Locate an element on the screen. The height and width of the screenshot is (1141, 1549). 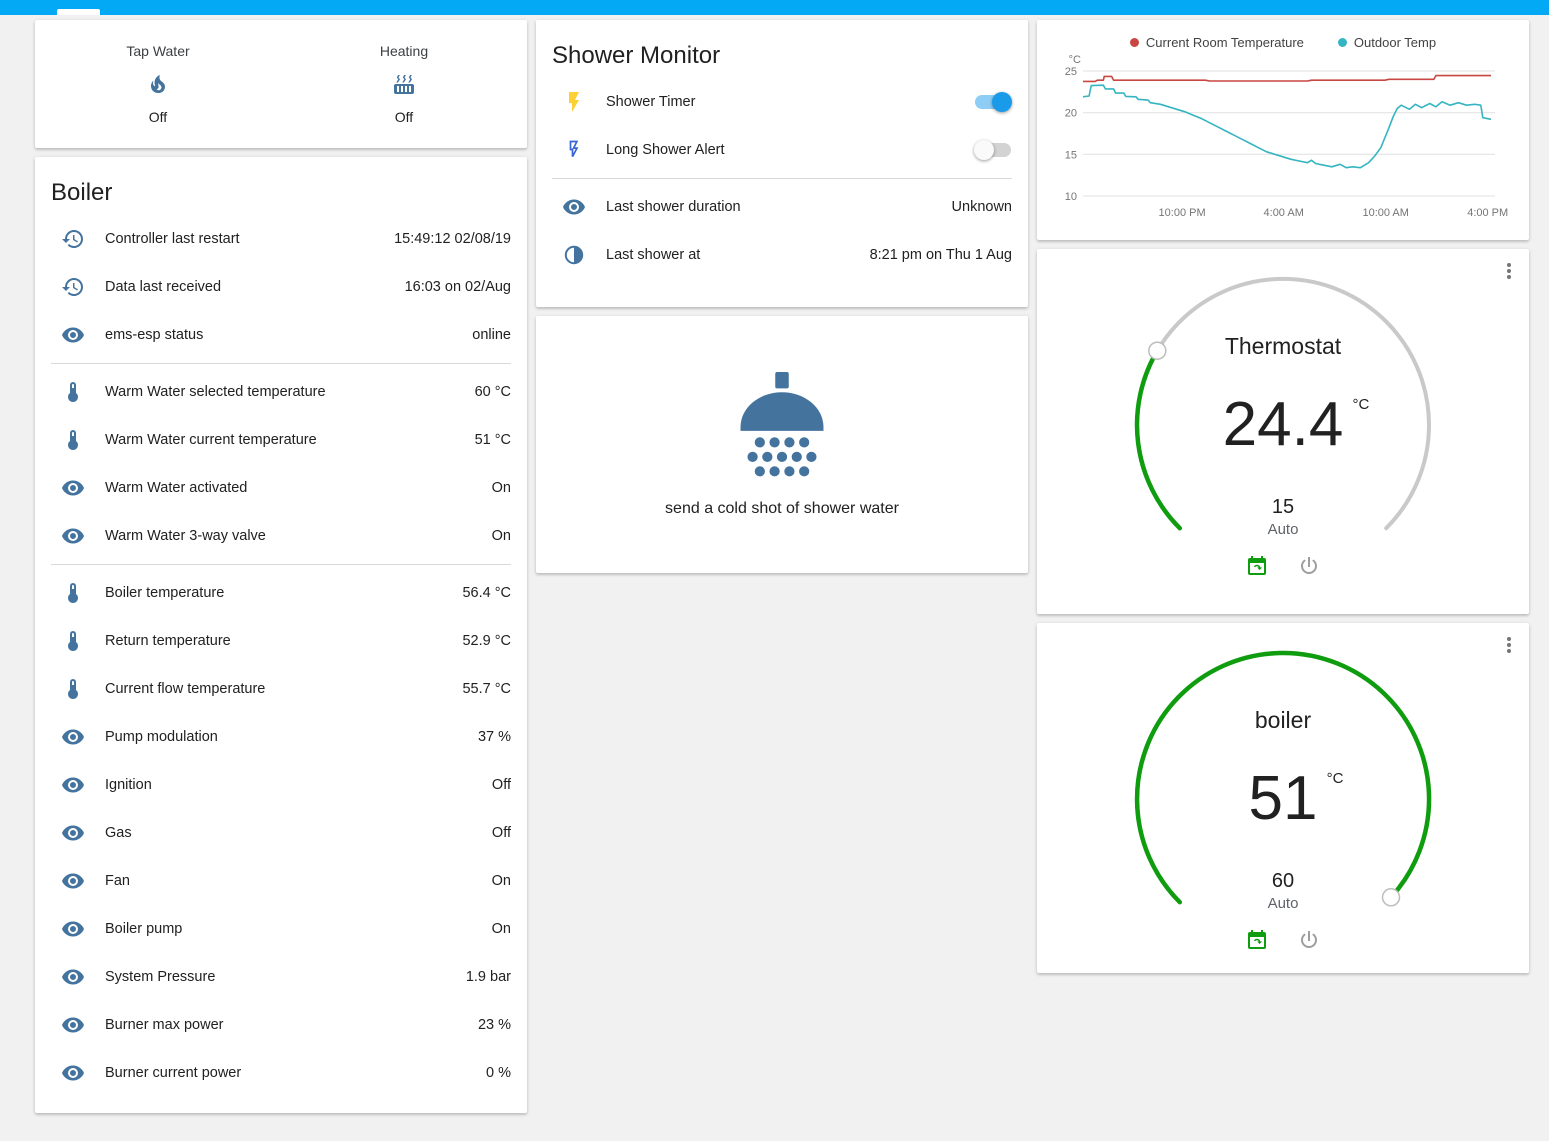
entity-value: 15:49:12 02/08/19 is located at coordinates (452, 239).